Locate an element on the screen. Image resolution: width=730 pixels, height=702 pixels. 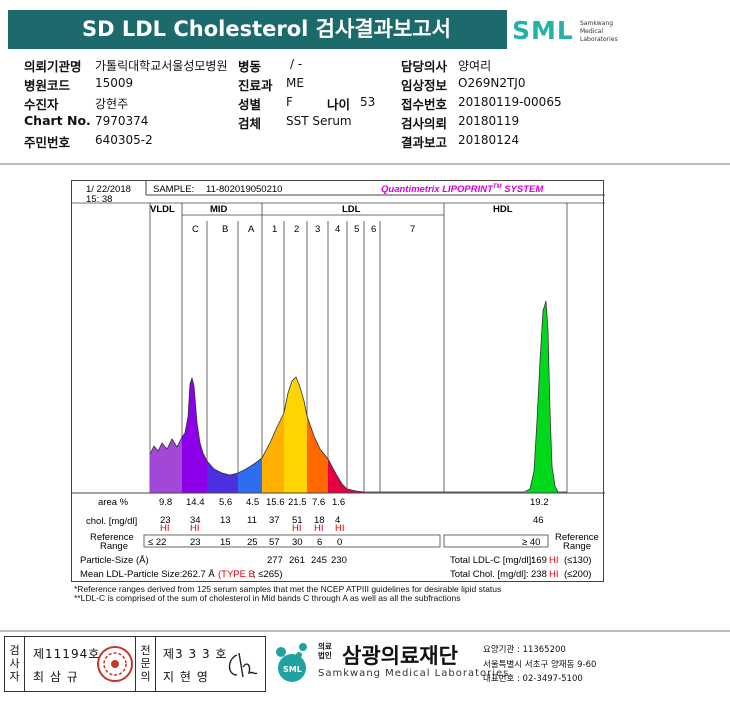
band-label-1: 1 is located at coordinates (274, 229).